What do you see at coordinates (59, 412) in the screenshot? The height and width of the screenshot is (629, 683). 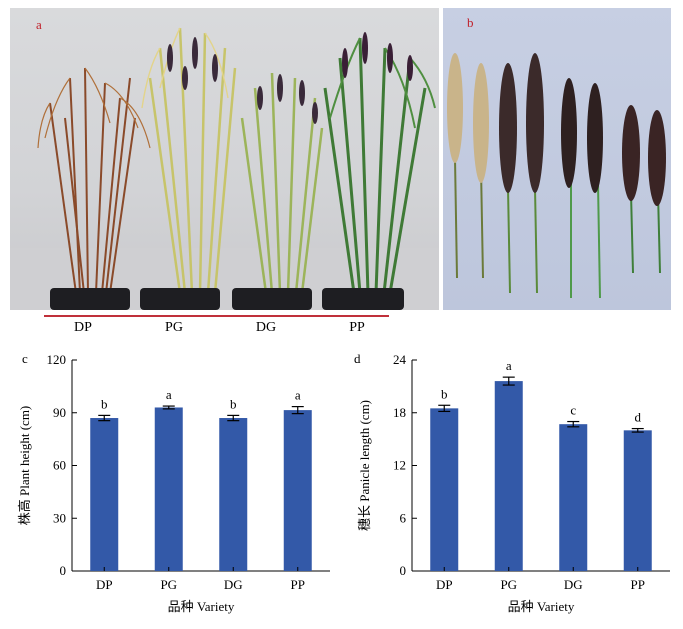 I see `y-tick-label: 90` at bounding box center [59, 412].